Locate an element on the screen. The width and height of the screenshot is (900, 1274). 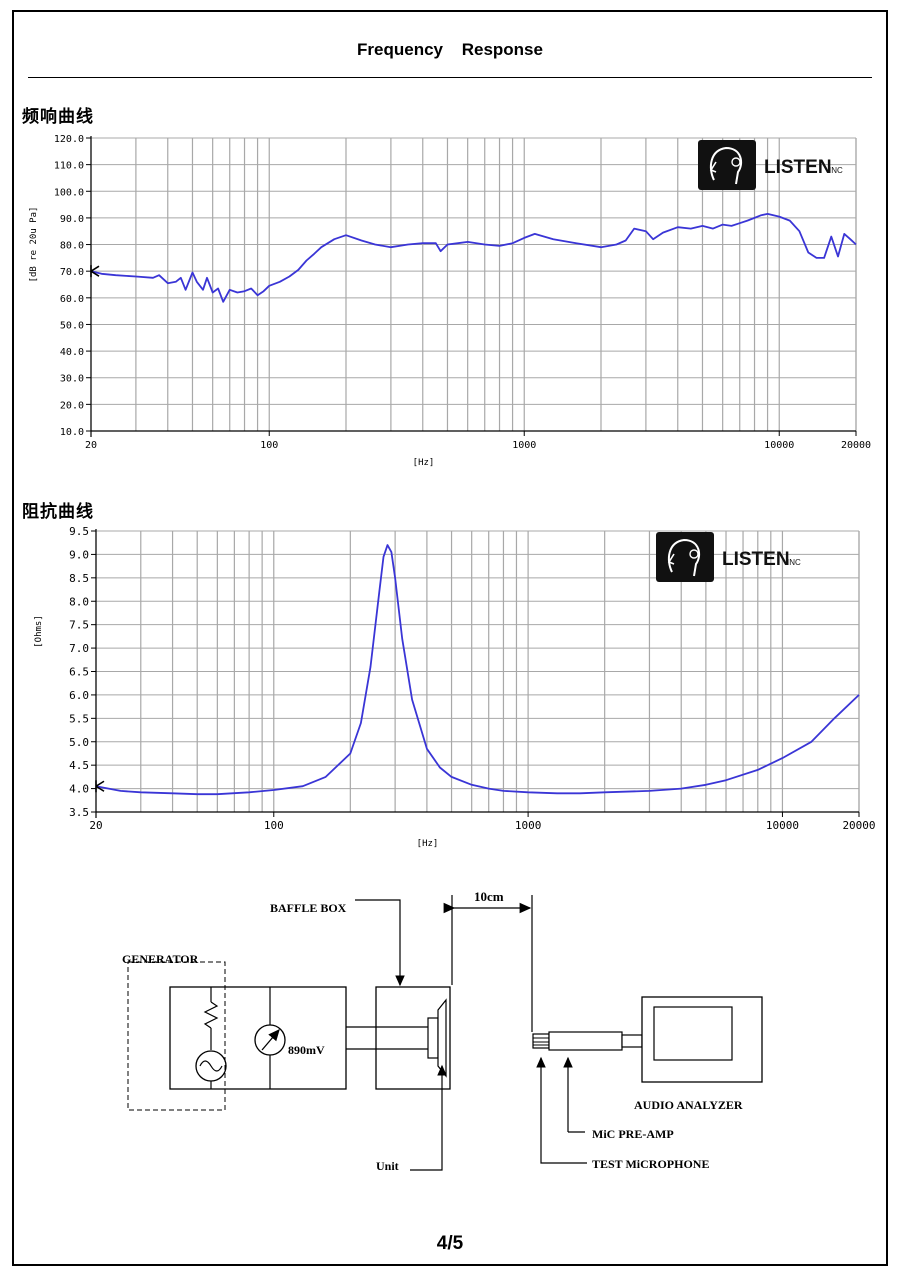
y-tick-label: 3.5 is located at coordinates (79, 812).